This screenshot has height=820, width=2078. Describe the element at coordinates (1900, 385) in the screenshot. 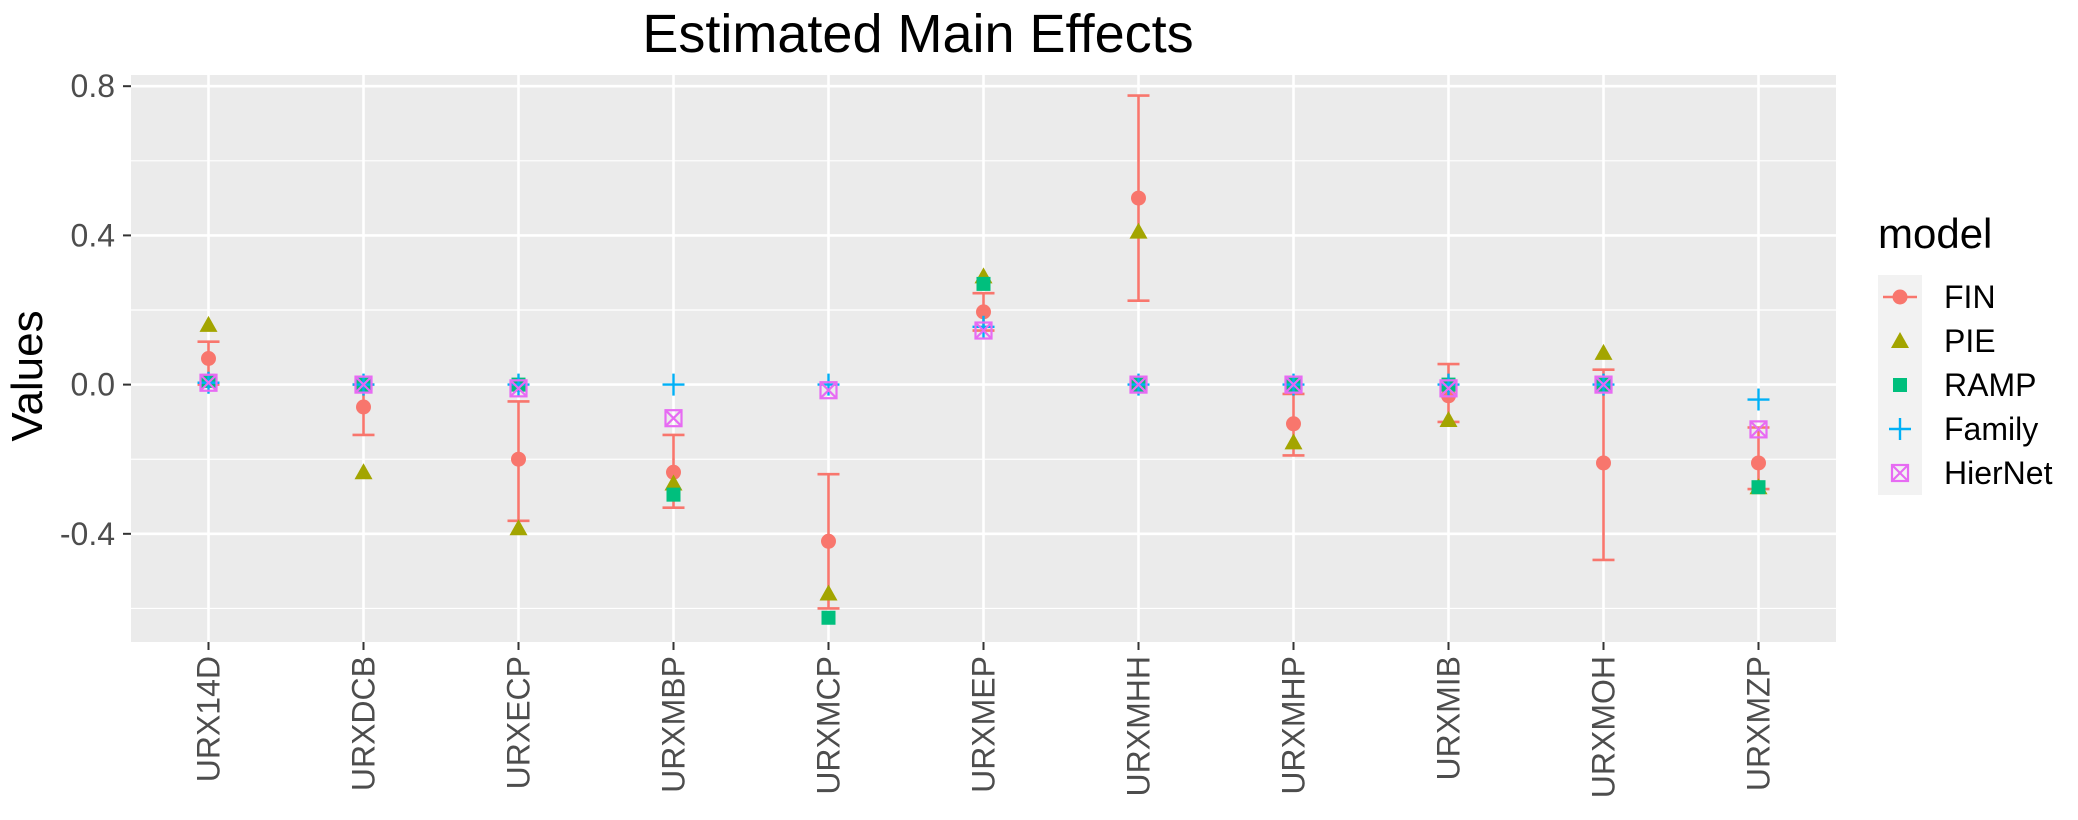

I see `legend-key-ramp` at that location.